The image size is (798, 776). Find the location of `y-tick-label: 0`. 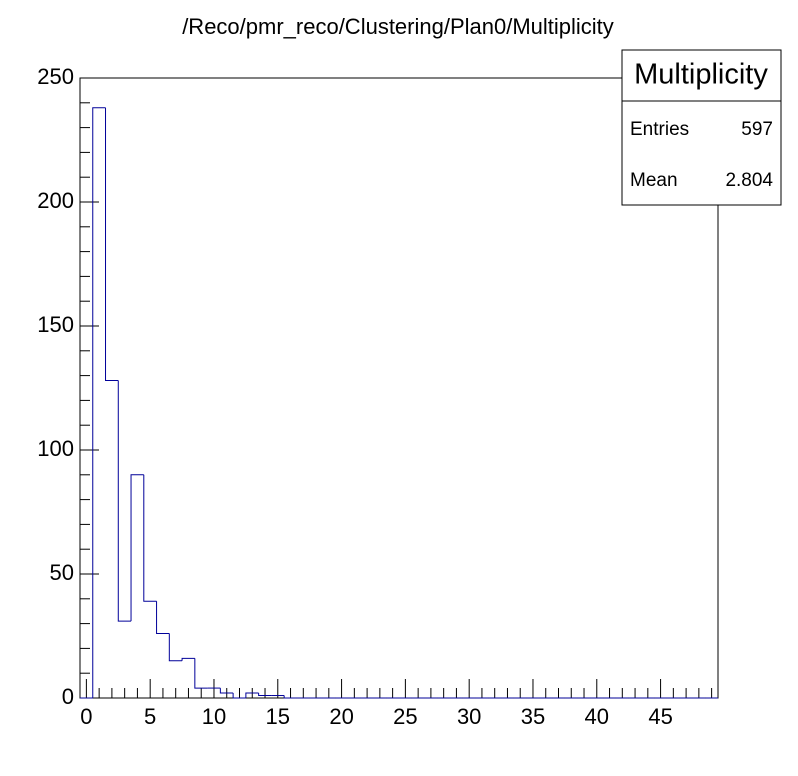

y-tick-label: 0 is located at coordinates (68, 696).